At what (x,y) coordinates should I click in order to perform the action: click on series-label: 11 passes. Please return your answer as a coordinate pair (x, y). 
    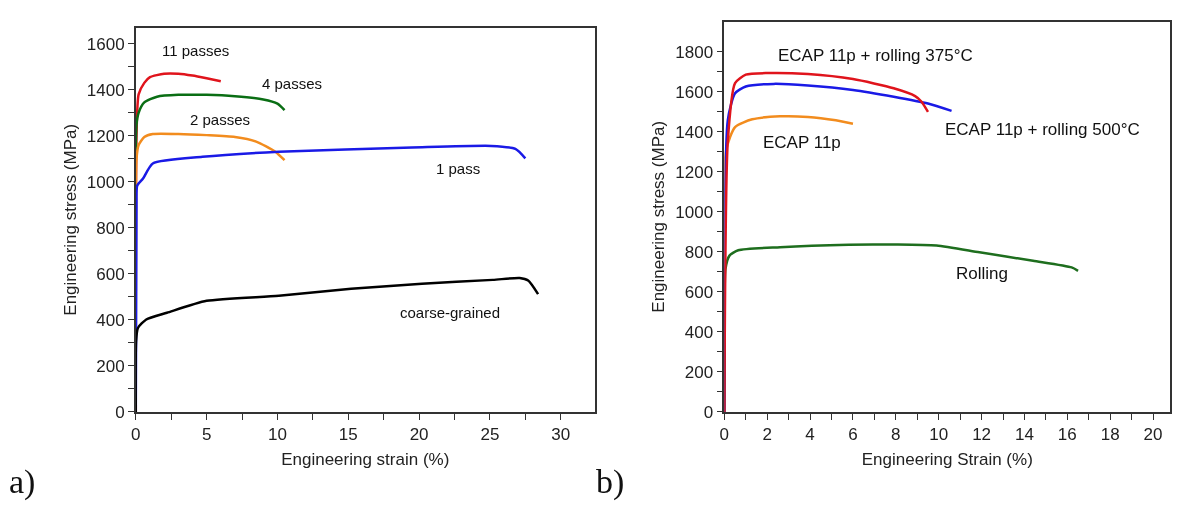
    Looking at the image, I should click on (196, 50).